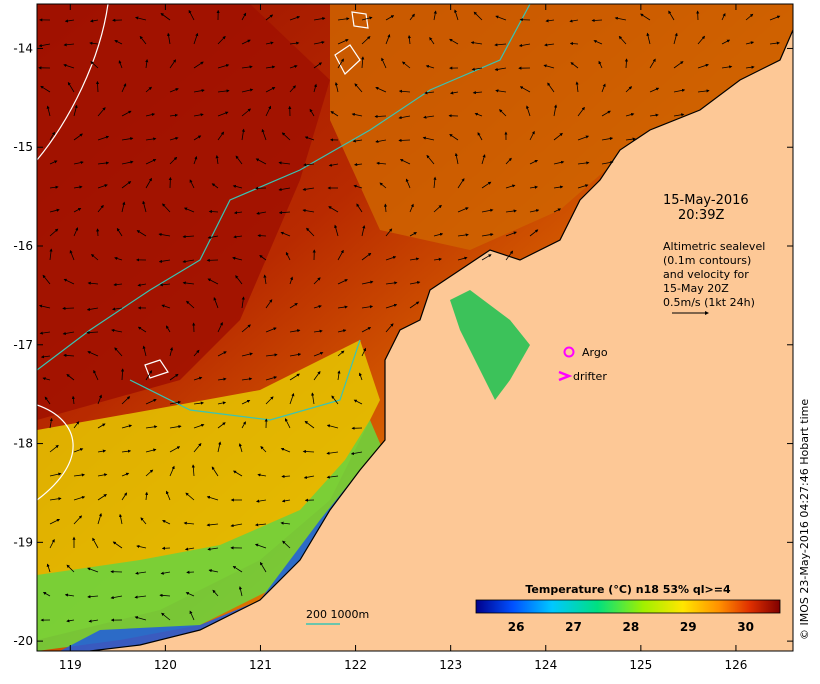  What do you see at coordinates (688, 627) in the screenshot?
I see `colorbar-label: 29` at bounding box center [688, 627].